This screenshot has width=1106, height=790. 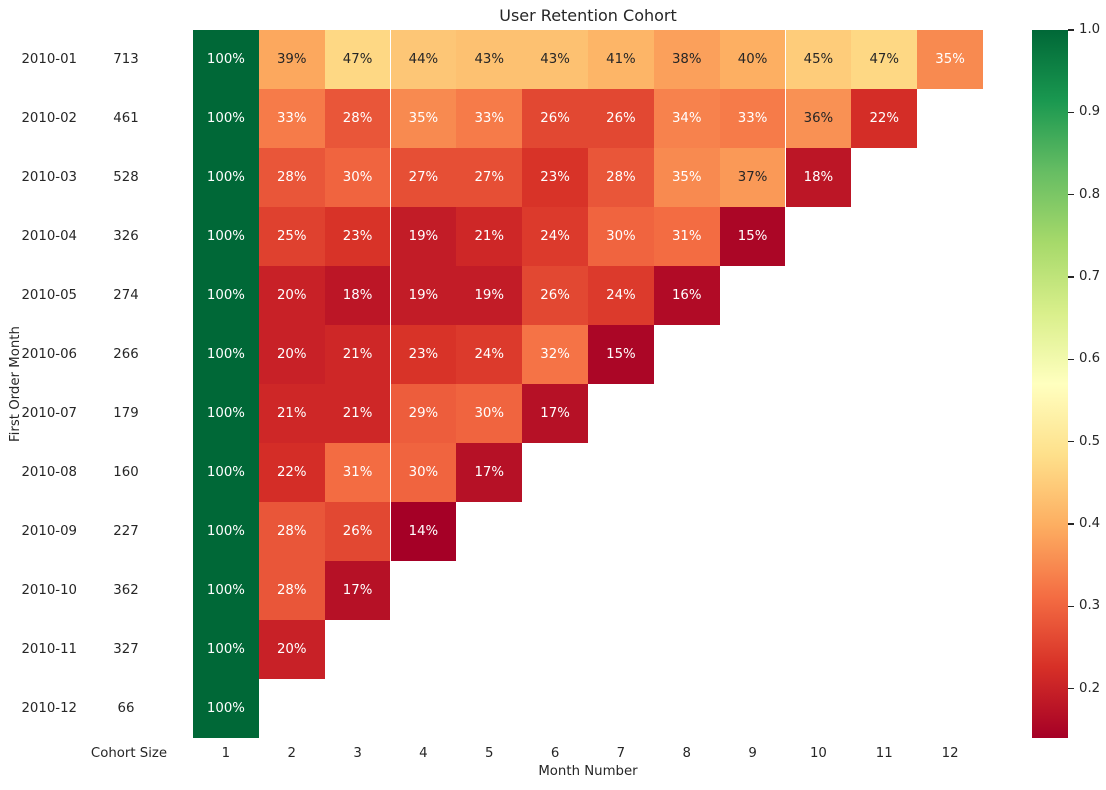 What do you see at coordinates (126, 236) in the screenshot?
I see `row-label-cohort-size: 326` at bounding box center [126, 236].